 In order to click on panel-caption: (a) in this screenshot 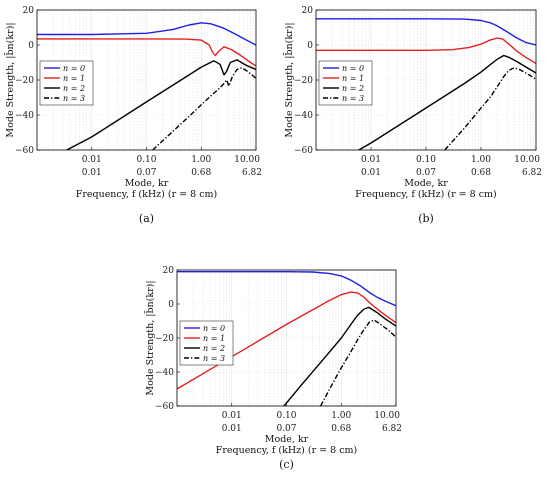, I will do `click(146, 218)`.